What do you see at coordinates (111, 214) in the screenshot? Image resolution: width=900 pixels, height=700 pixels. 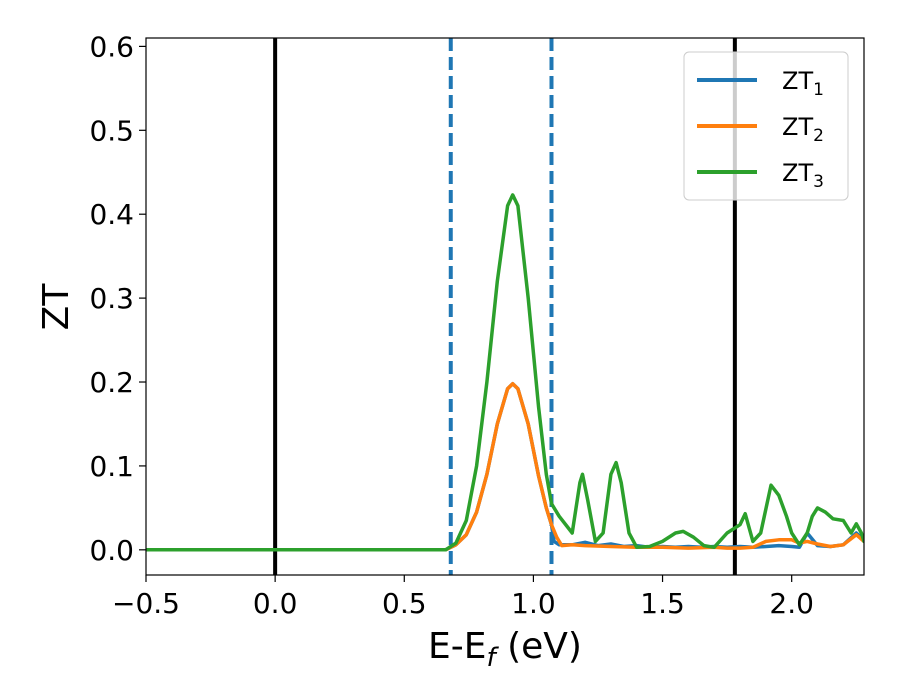 I see `y-tick-label: 0.4` at bounding box center [111, 214].